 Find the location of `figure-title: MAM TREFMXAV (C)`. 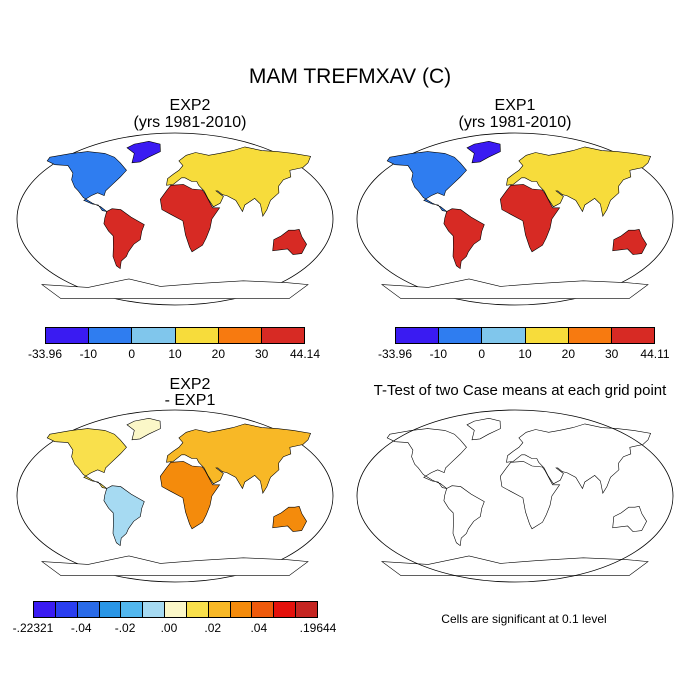

figure-title: MAM TREFMXAV (C) is located at coordinates (350, 76).